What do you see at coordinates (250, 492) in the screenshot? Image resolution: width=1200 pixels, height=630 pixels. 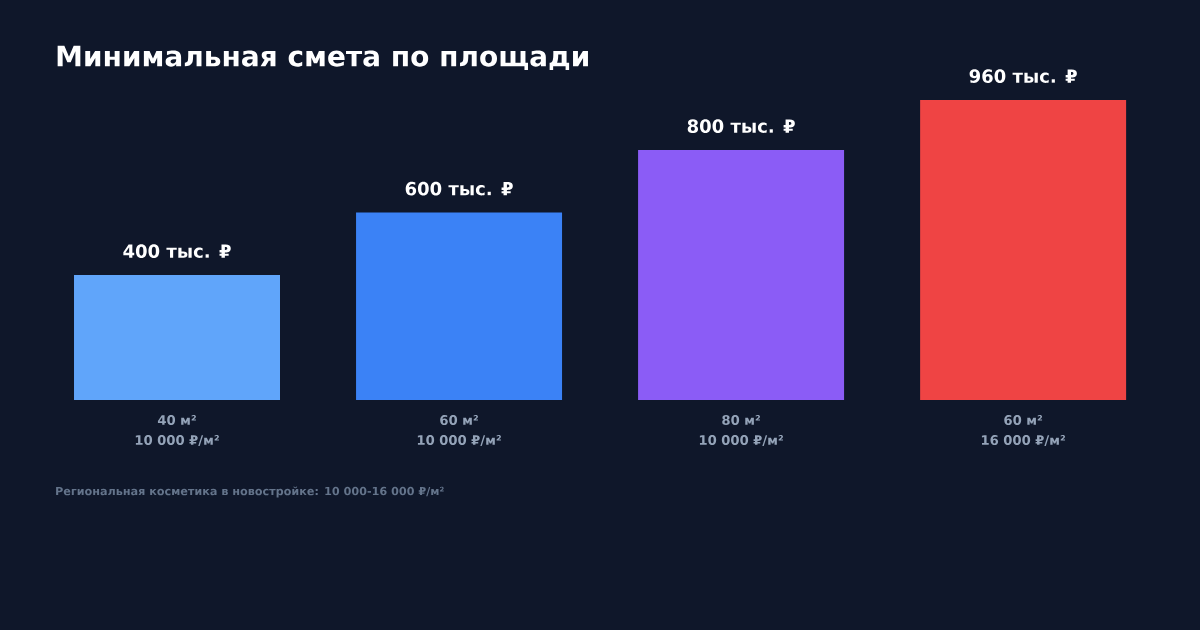 I see `text: Региональная косметика в новостройке: 10 000-16 000 ₽/м²` at bounding box center [250, 492].